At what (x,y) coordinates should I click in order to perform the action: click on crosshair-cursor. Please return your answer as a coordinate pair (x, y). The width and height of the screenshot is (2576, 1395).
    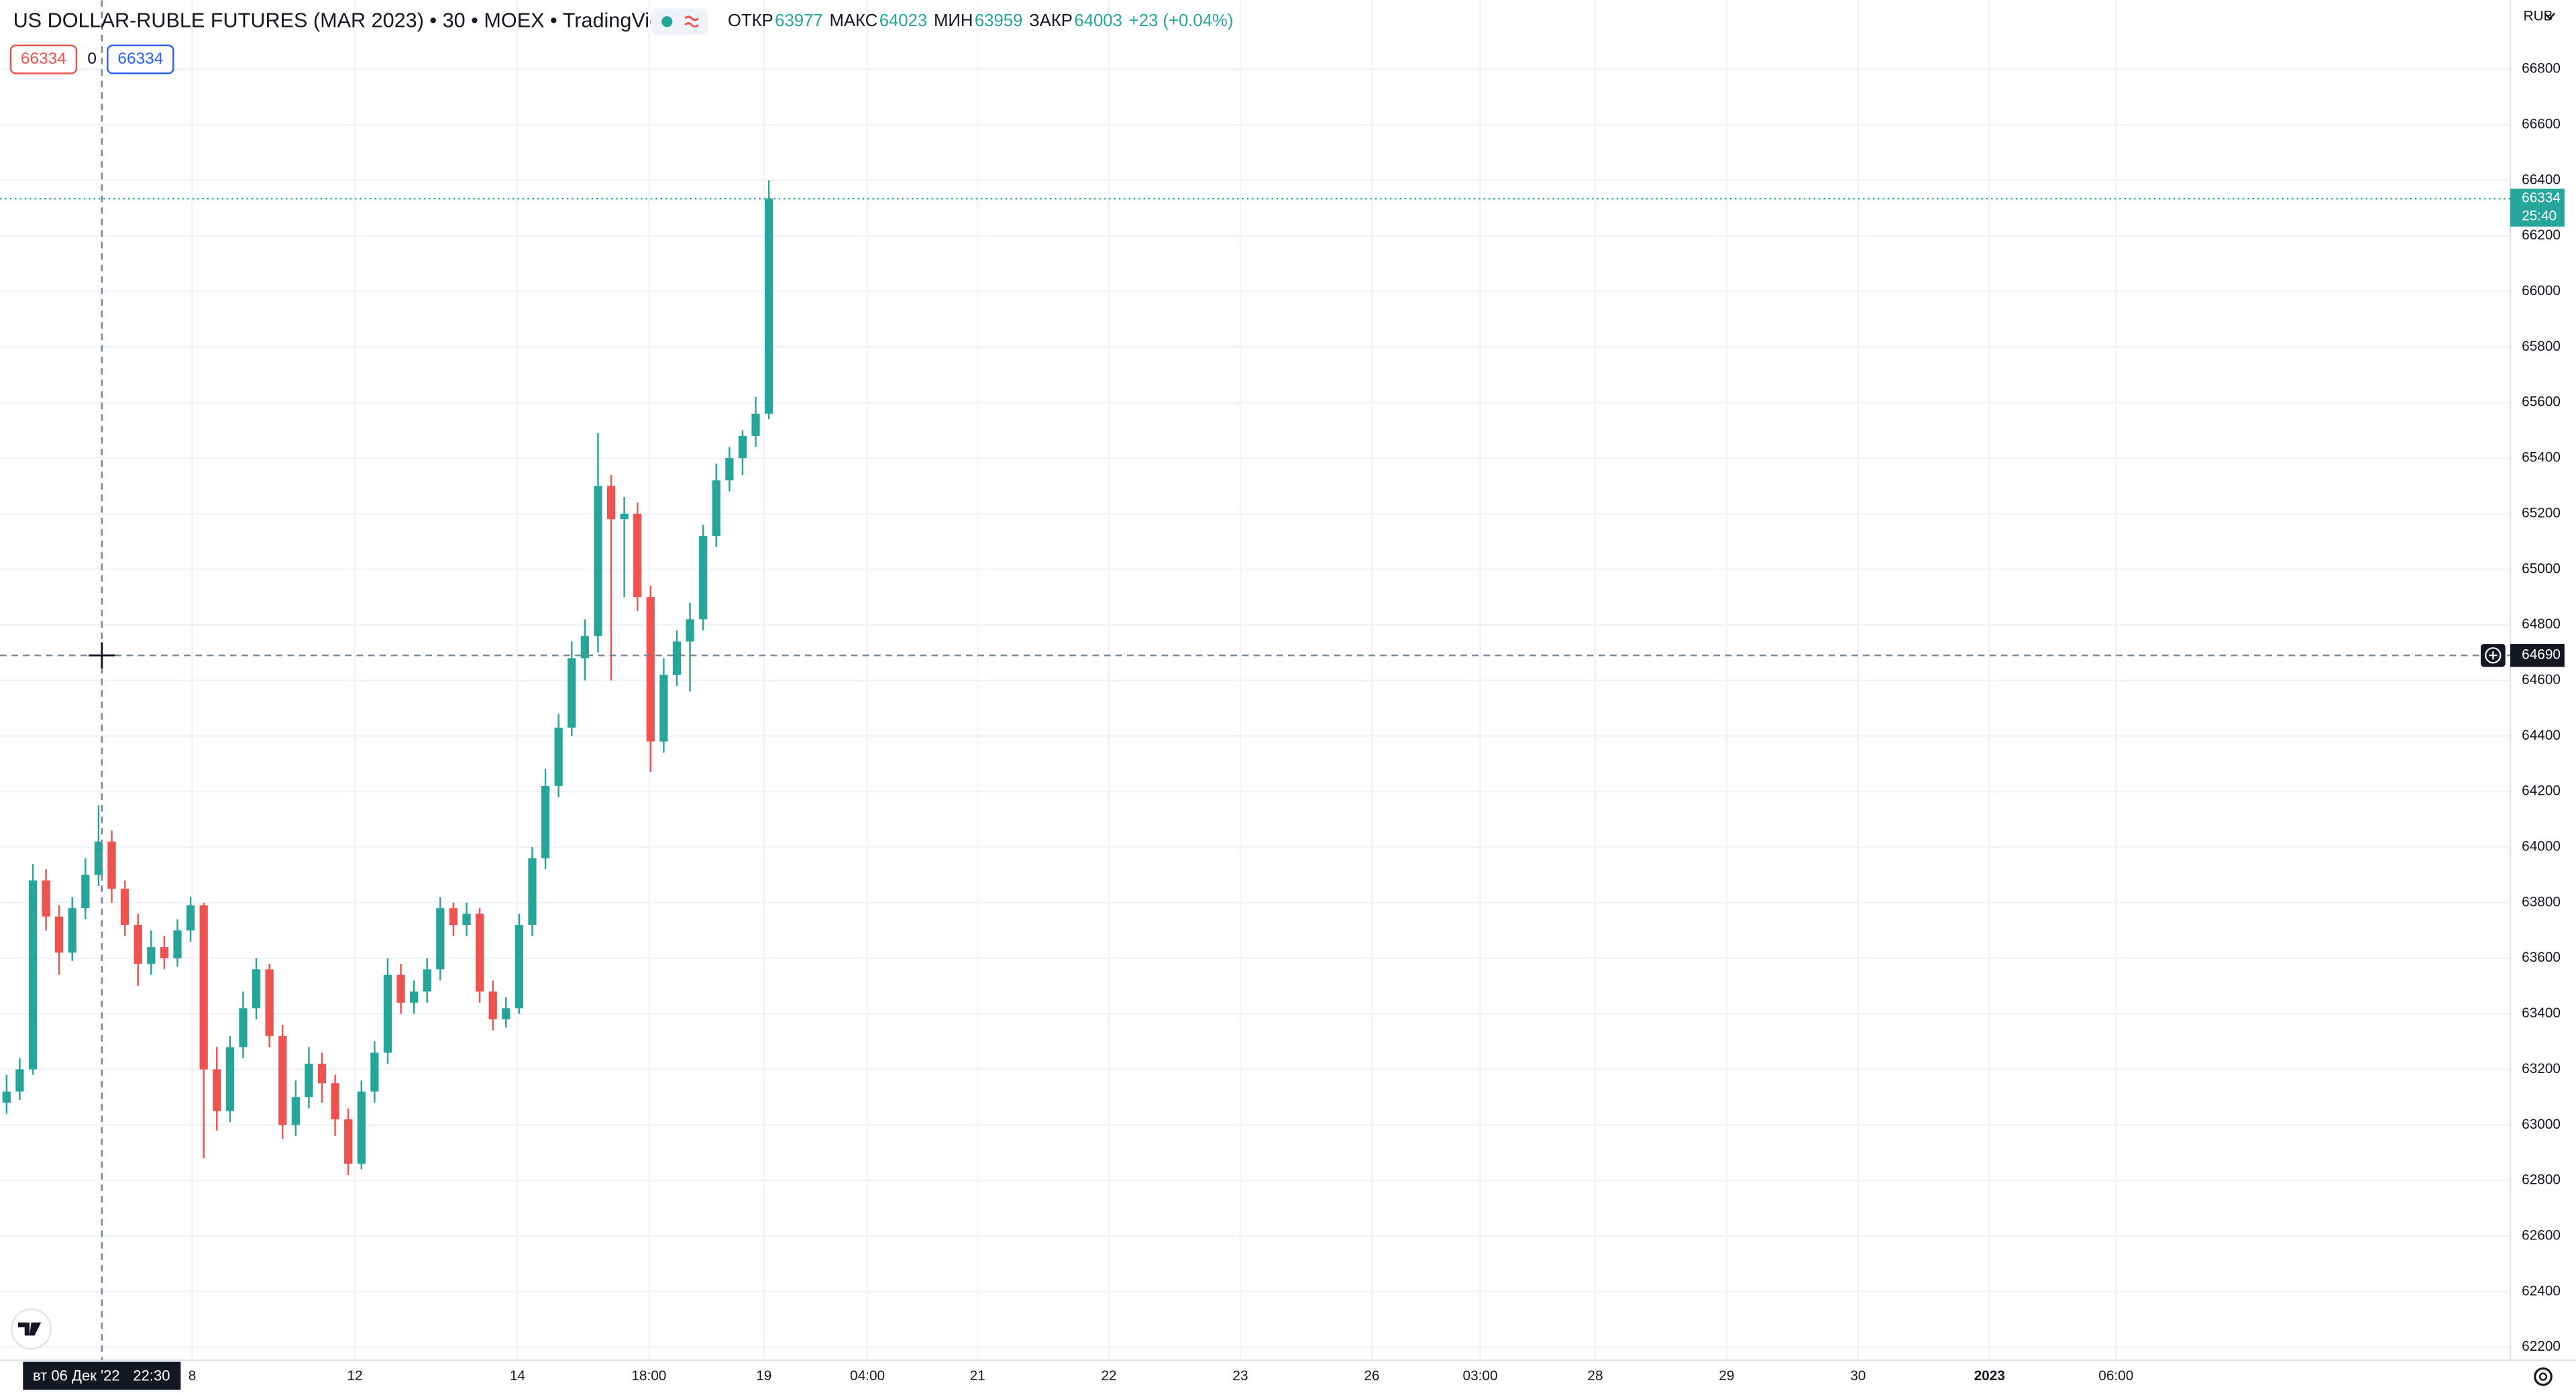
    Looking at the image, I should click on (102, 655).